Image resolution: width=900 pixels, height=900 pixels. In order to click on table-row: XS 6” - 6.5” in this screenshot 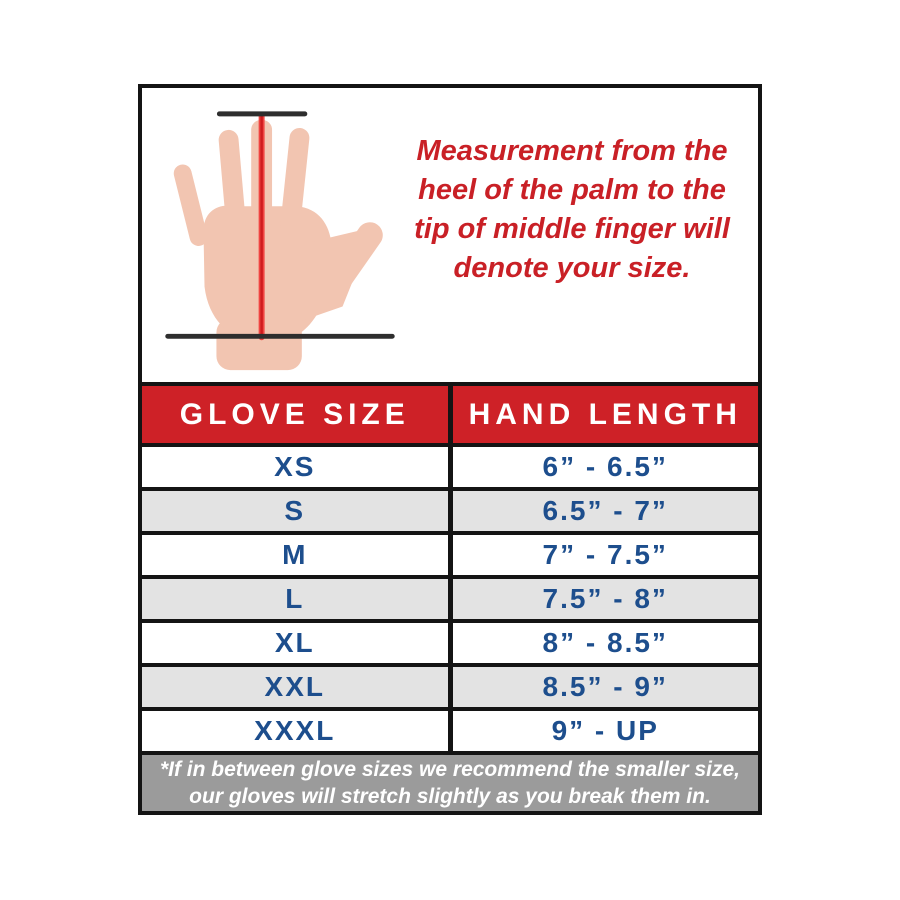, I will do `click(450, 465)`.